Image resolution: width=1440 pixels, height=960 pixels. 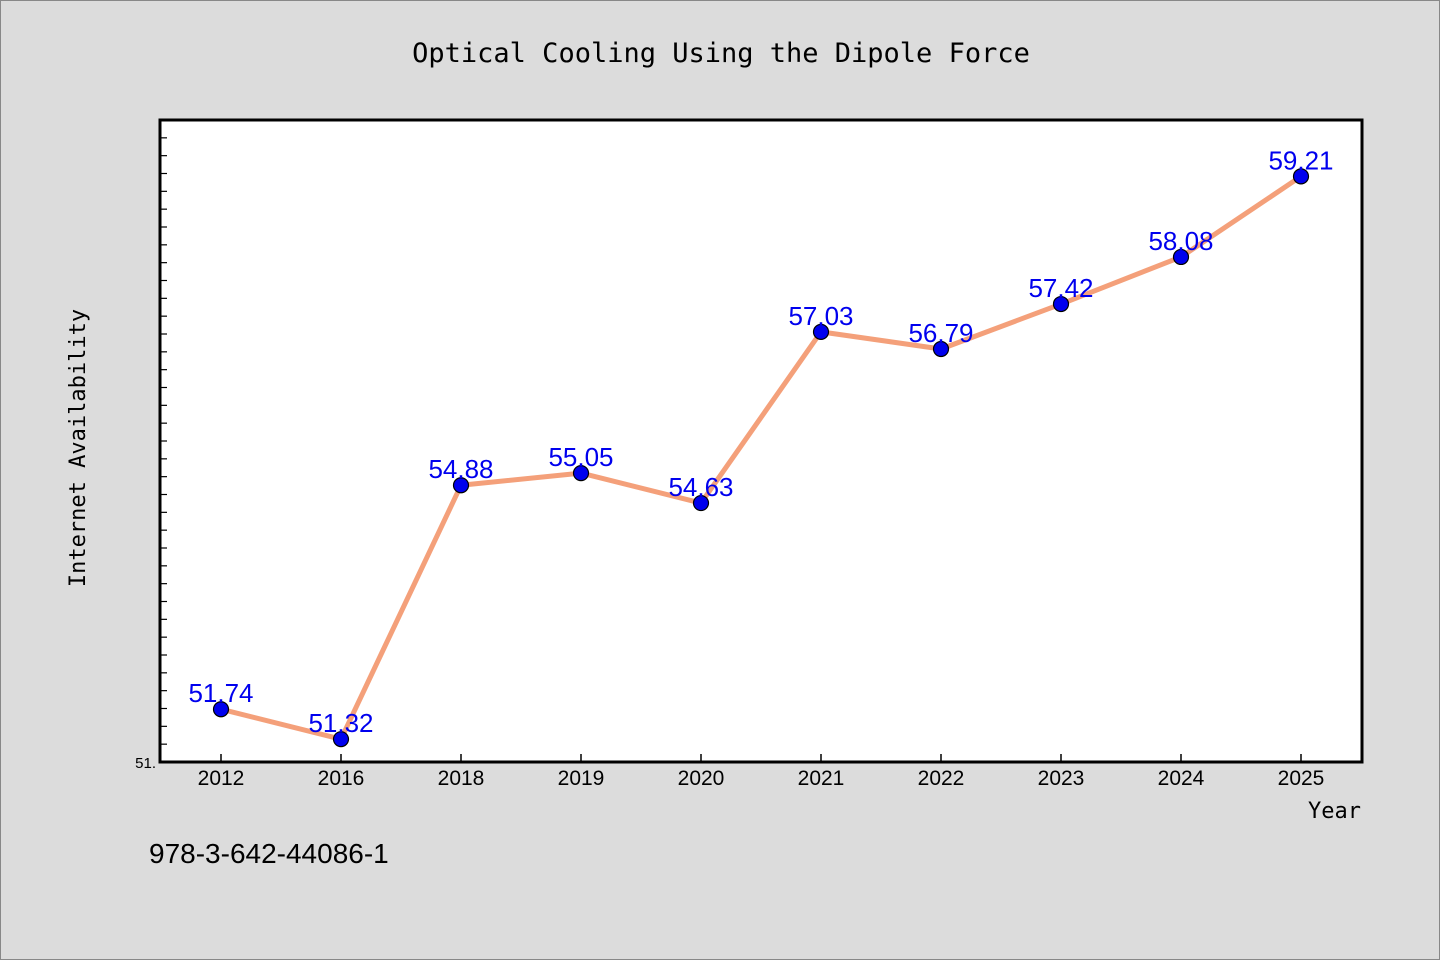 I want to click on x-tick-label-2025: 2025, so click(x=1301, y=778).